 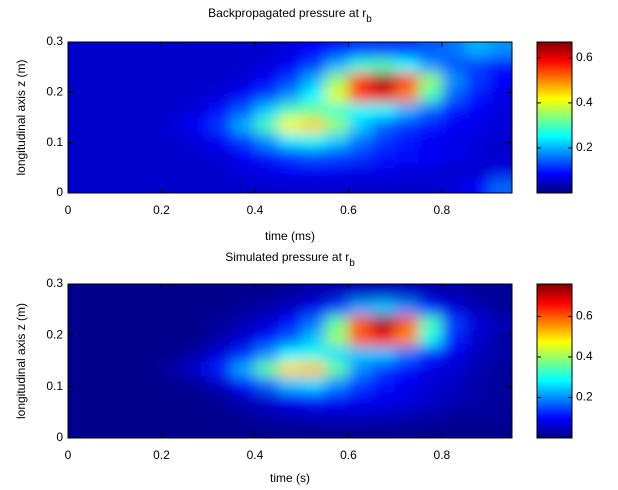 What do you see at coordinates (442, 210) in the screenshot?
I see `x-tick-label: 0.8` at bounding box center [442, 210].